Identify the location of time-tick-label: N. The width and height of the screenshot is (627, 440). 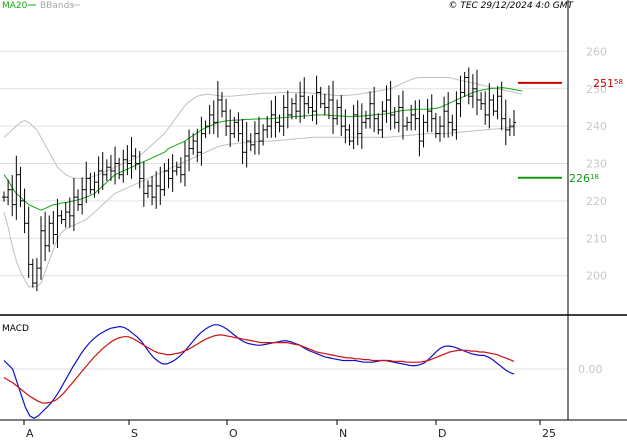
(343, 433).